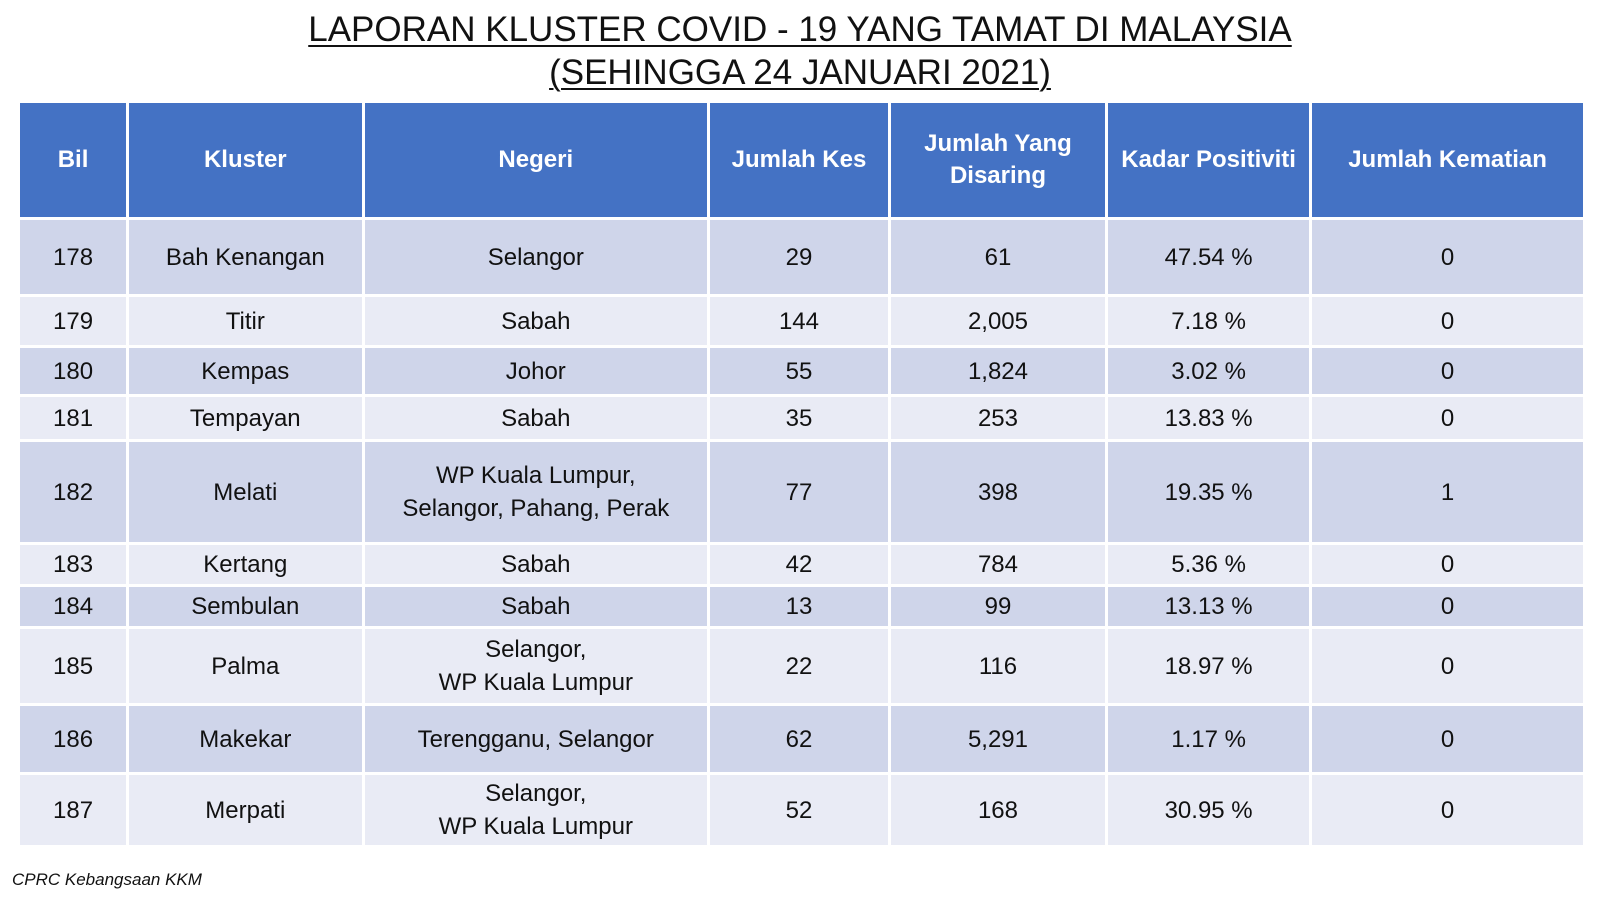 Image resolution: width=1600 pixels, height=900 pixels. What do you see at coordinates (245, 160) in the screenshot?
I see `header-kluster: Kluster` at bounding box center [245, 160].